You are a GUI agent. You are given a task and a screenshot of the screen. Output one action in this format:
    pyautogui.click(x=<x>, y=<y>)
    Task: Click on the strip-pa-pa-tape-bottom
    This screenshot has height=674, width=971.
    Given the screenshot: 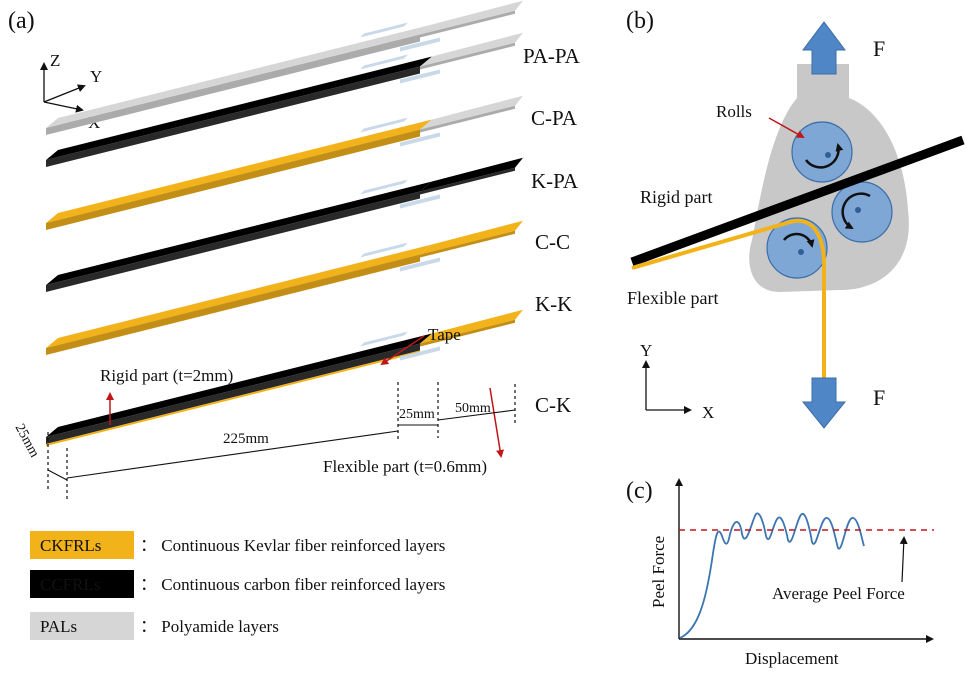 What is the action you would take?
    pyautogui.click(x=420, y=44)
    